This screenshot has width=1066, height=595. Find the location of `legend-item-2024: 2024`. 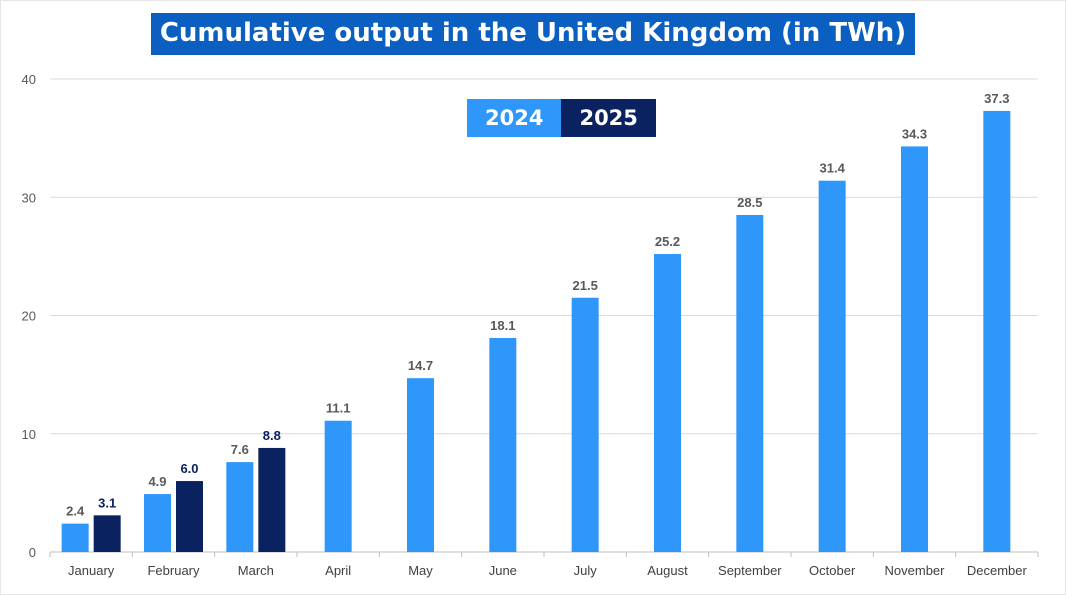

legend-item-2024: 2024 is located at coordinates (514, 118).